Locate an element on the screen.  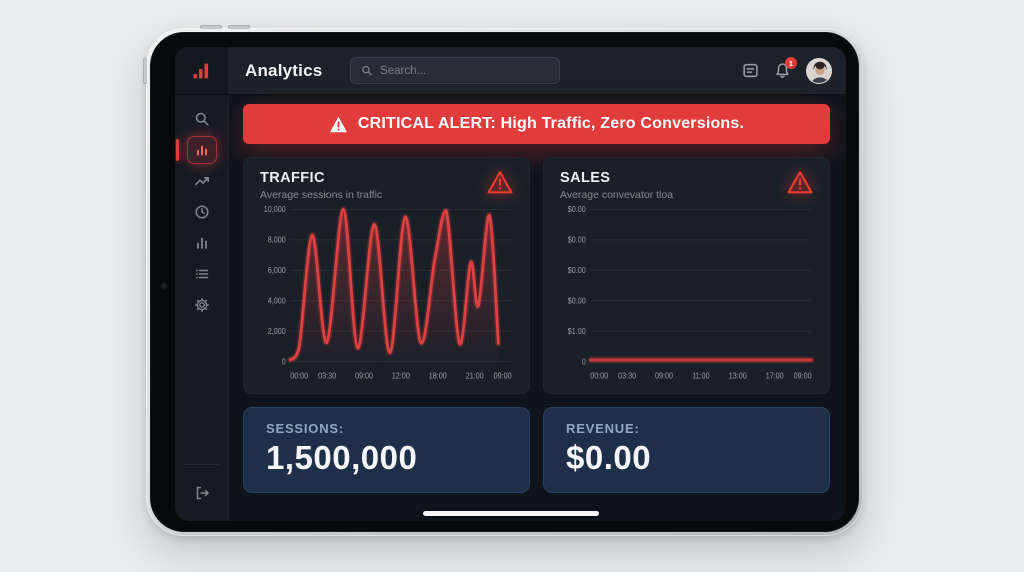
notifications-button: 1 is located at coordinates (785, 68).